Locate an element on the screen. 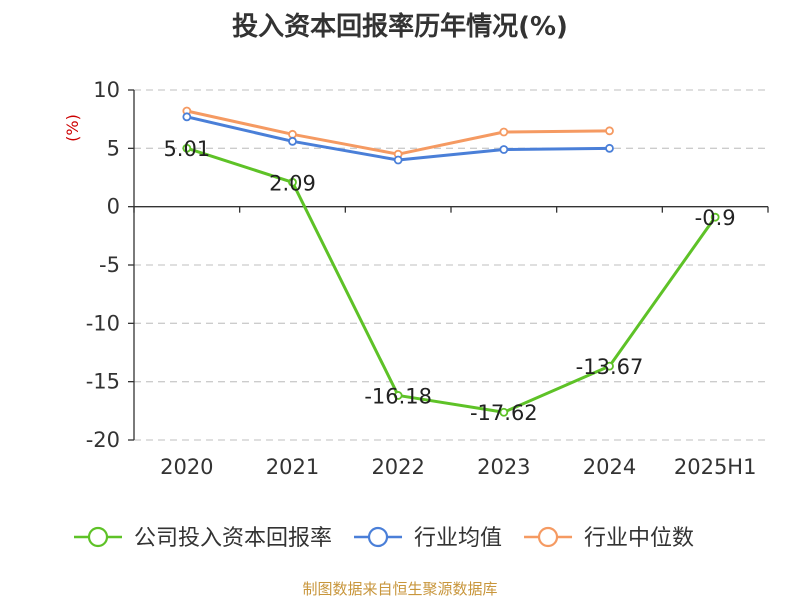 Image resolution: width=800 pixels, height=600 pixels. source-note: 制图数据来自恒生聚源数据库 is located at coordinates (400, 589).